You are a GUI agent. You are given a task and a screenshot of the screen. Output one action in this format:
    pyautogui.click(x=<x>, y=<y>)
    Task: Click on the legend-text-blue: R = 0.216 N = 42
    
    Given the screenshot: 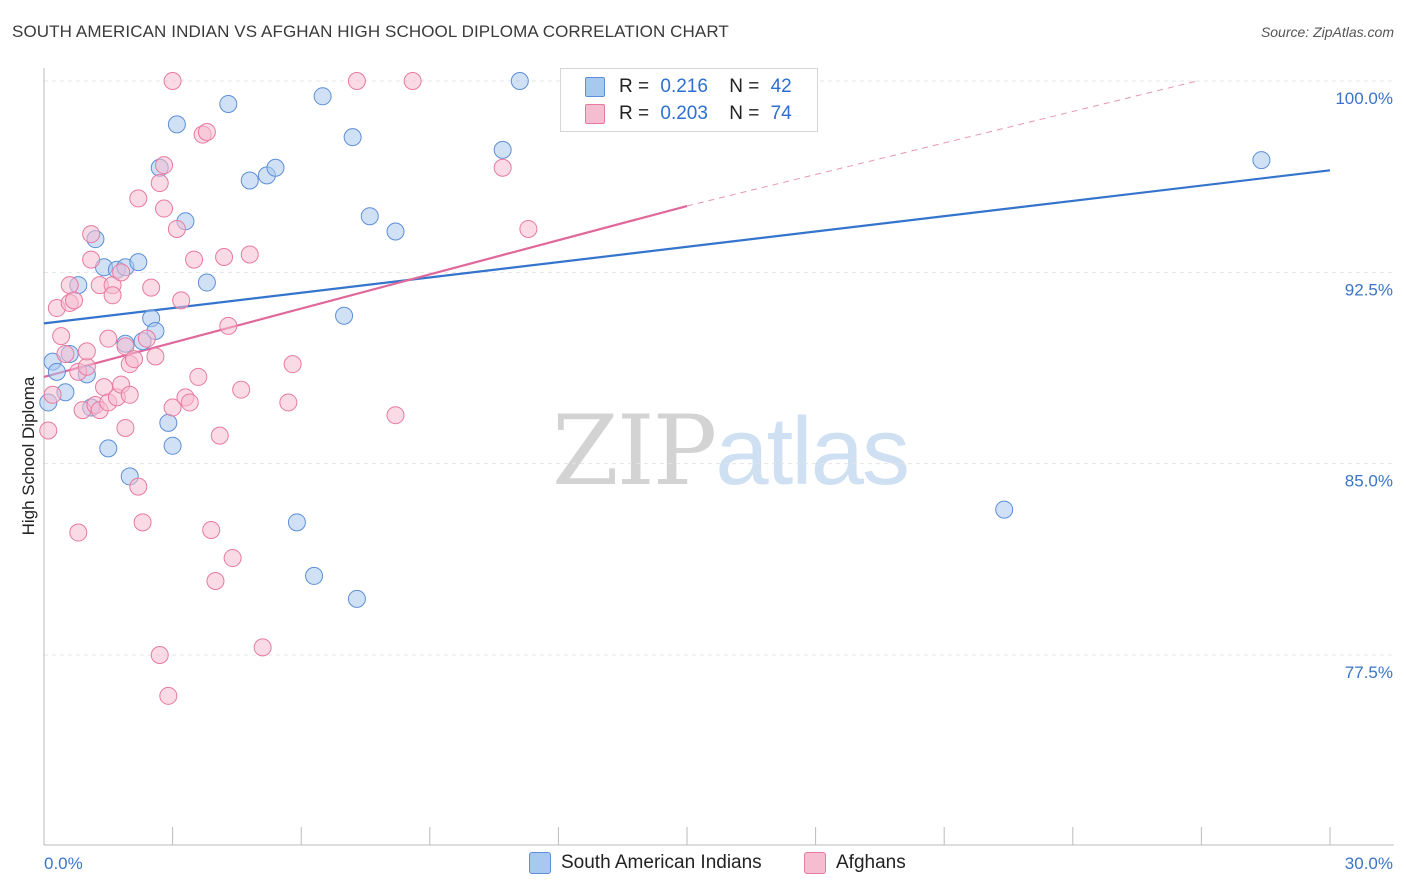 What is the action you would take?
    pyautogui.click(x=705, y=87)
    